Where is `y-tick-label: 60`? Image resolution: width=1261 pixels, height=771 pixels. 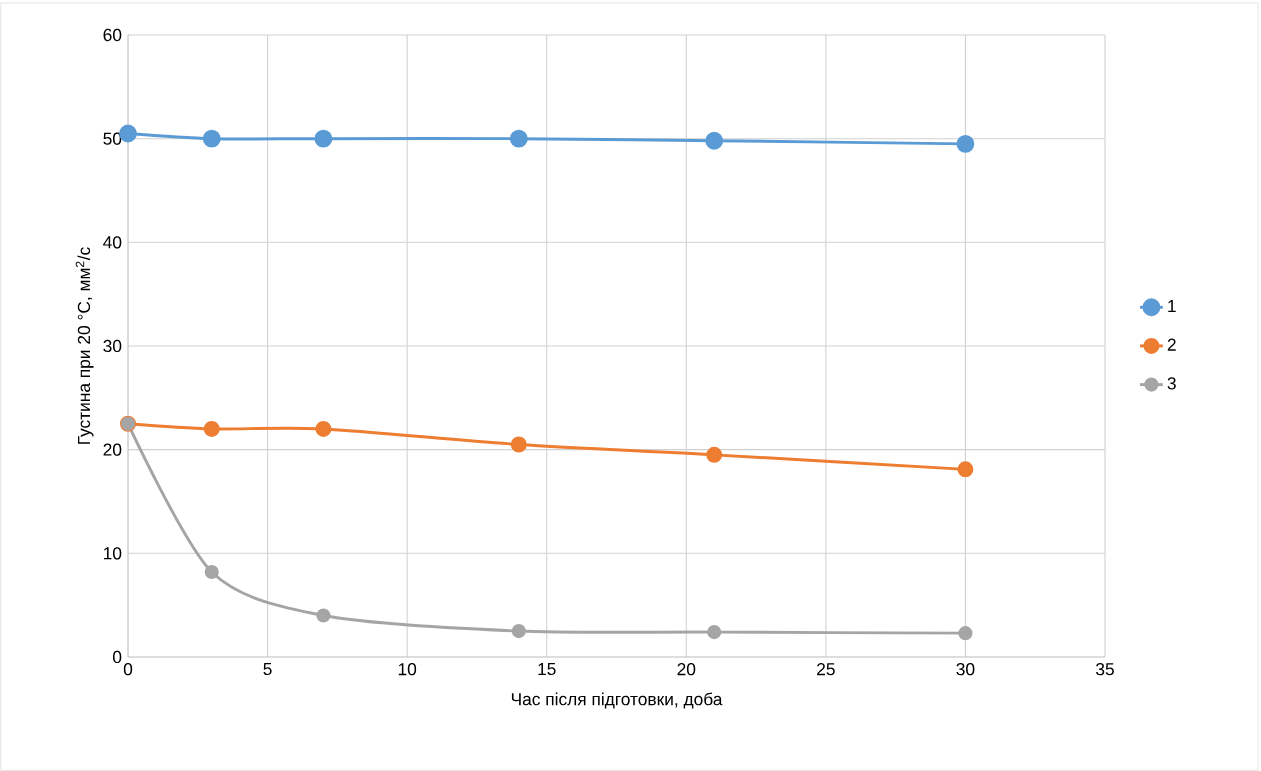 y-tick-label: 60 is located at coordinates (112, 35).